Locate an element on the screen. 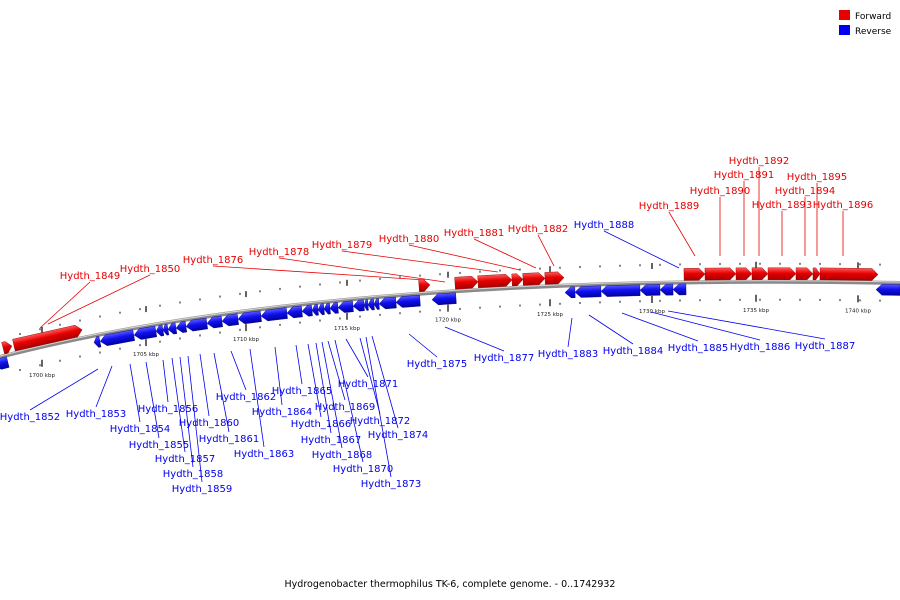 This screenshot has height=600, width=900. genome-backbone is located at coordinates (450, 319).